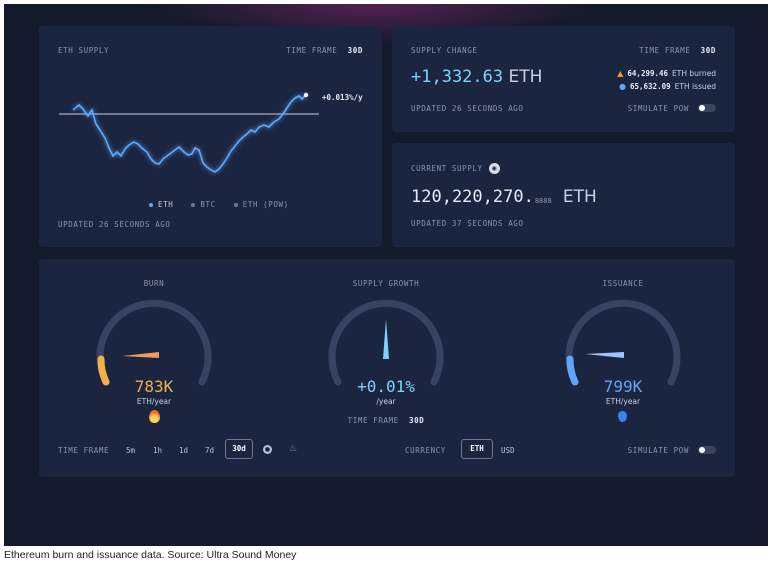  Describe the element at coordinates (161, 204) in the screenshot. I see `legend-item-eth: ETH` at that location.